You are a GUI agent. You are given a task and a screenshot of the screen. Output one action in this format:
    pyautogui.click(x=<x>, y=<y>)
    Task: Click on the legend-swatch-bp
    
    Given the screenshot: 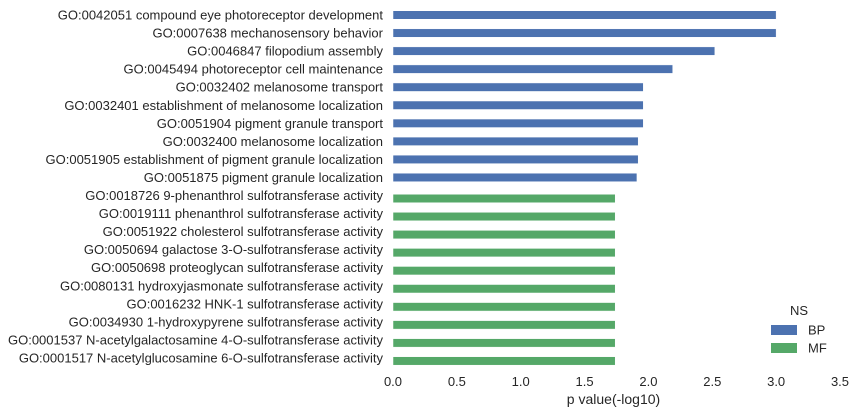 What is the action you would take?
    pyautogui.click(x=784, y=330)
    